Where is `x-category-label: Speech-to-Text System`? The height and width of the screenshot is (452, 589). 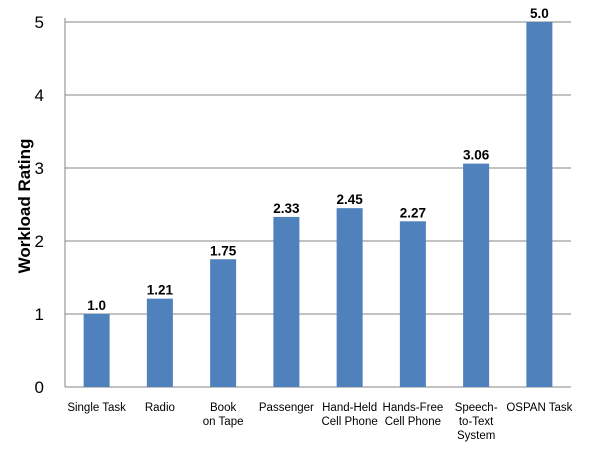
x-category-label: Speech-to-Text System is located at coordinates (476, 422).